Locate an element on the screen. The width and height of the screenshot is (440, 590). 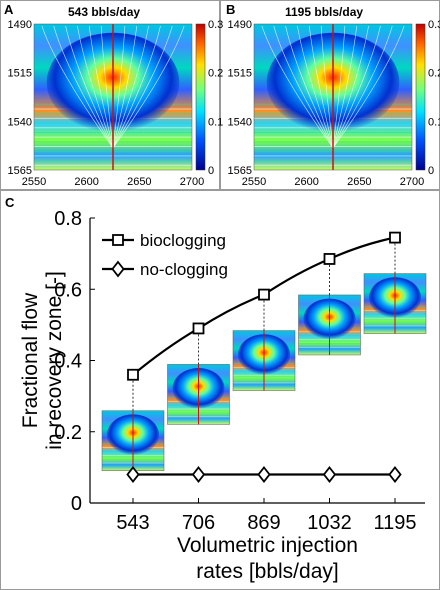
panel-a-field is located at coordinates (113, 97).